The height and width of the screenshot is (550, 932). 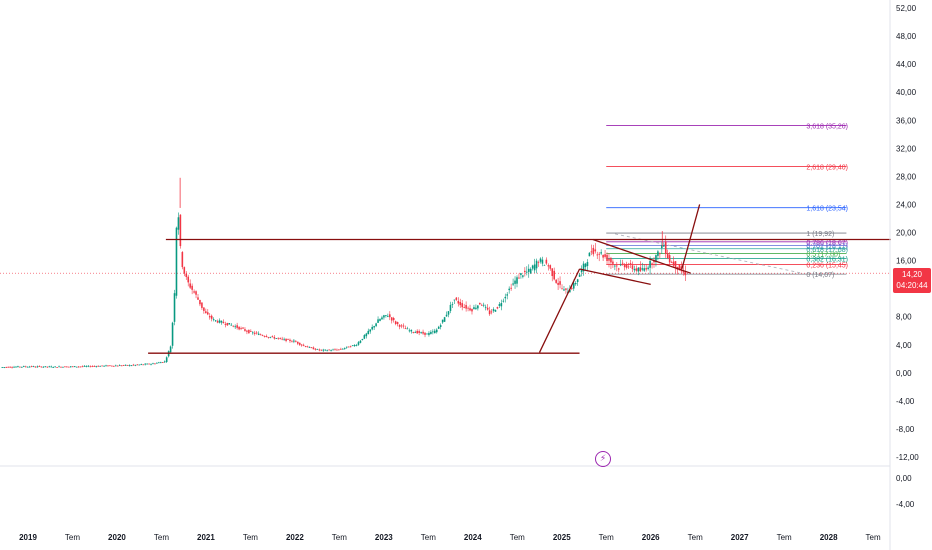 I want to click on price-tick-label: 52,00, so click(x=906, y=8).